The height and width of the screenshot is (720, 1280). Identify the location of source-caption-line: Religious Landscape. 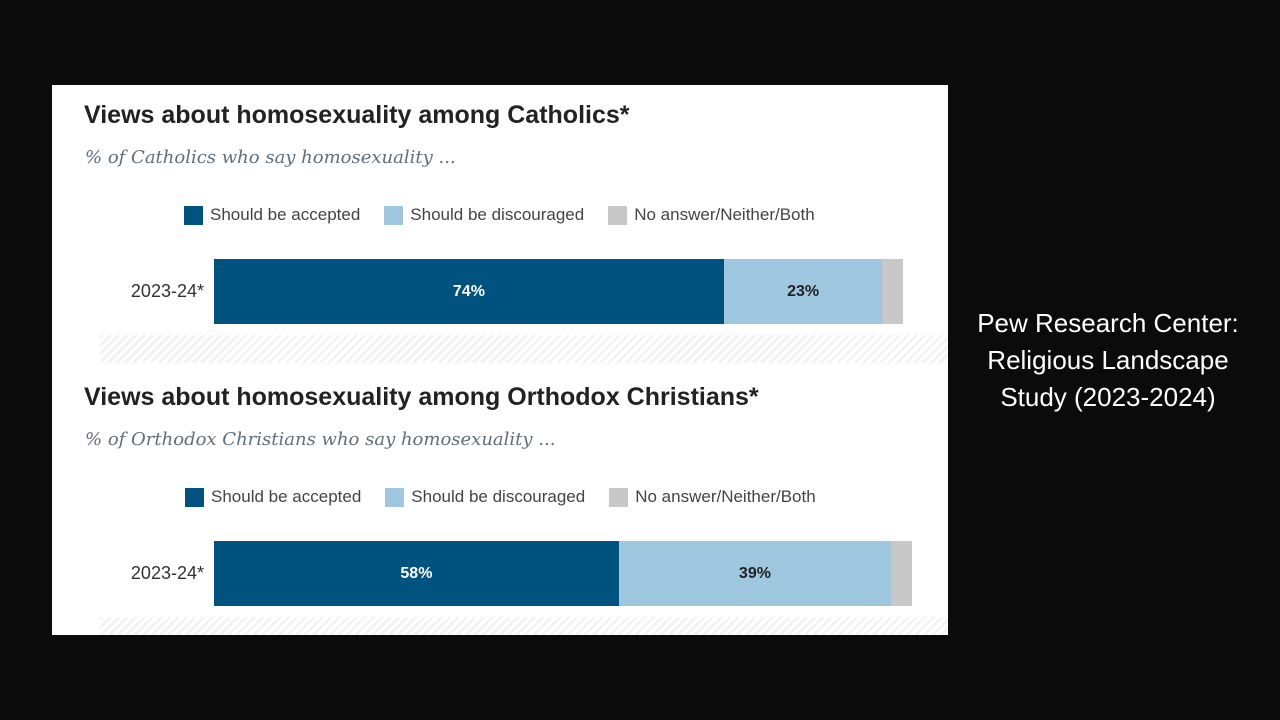
(1108, 360).